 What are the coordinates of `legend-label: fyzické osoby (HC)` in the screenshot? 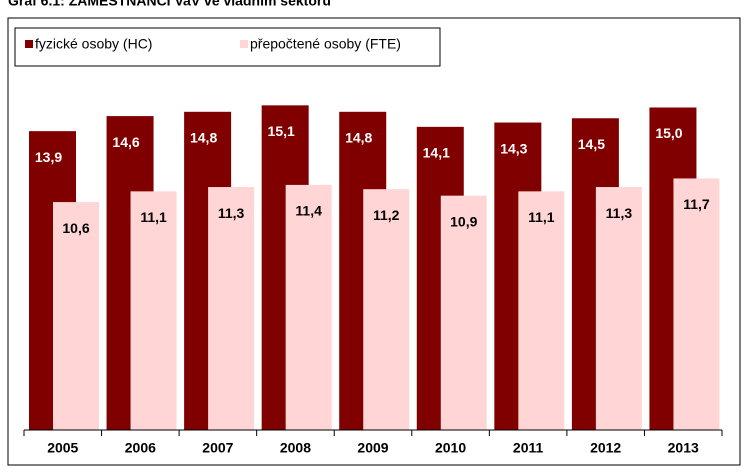 It's located at (93, 44).